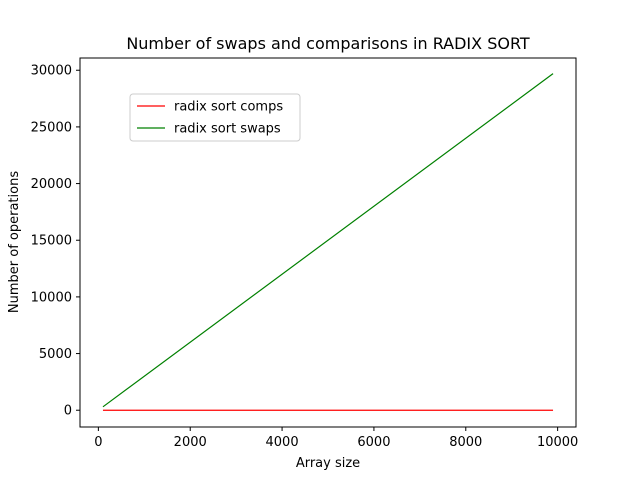 This screenshot has height=480, width=640. I want to click on y-tick-label: 20000, so click(51, 184).